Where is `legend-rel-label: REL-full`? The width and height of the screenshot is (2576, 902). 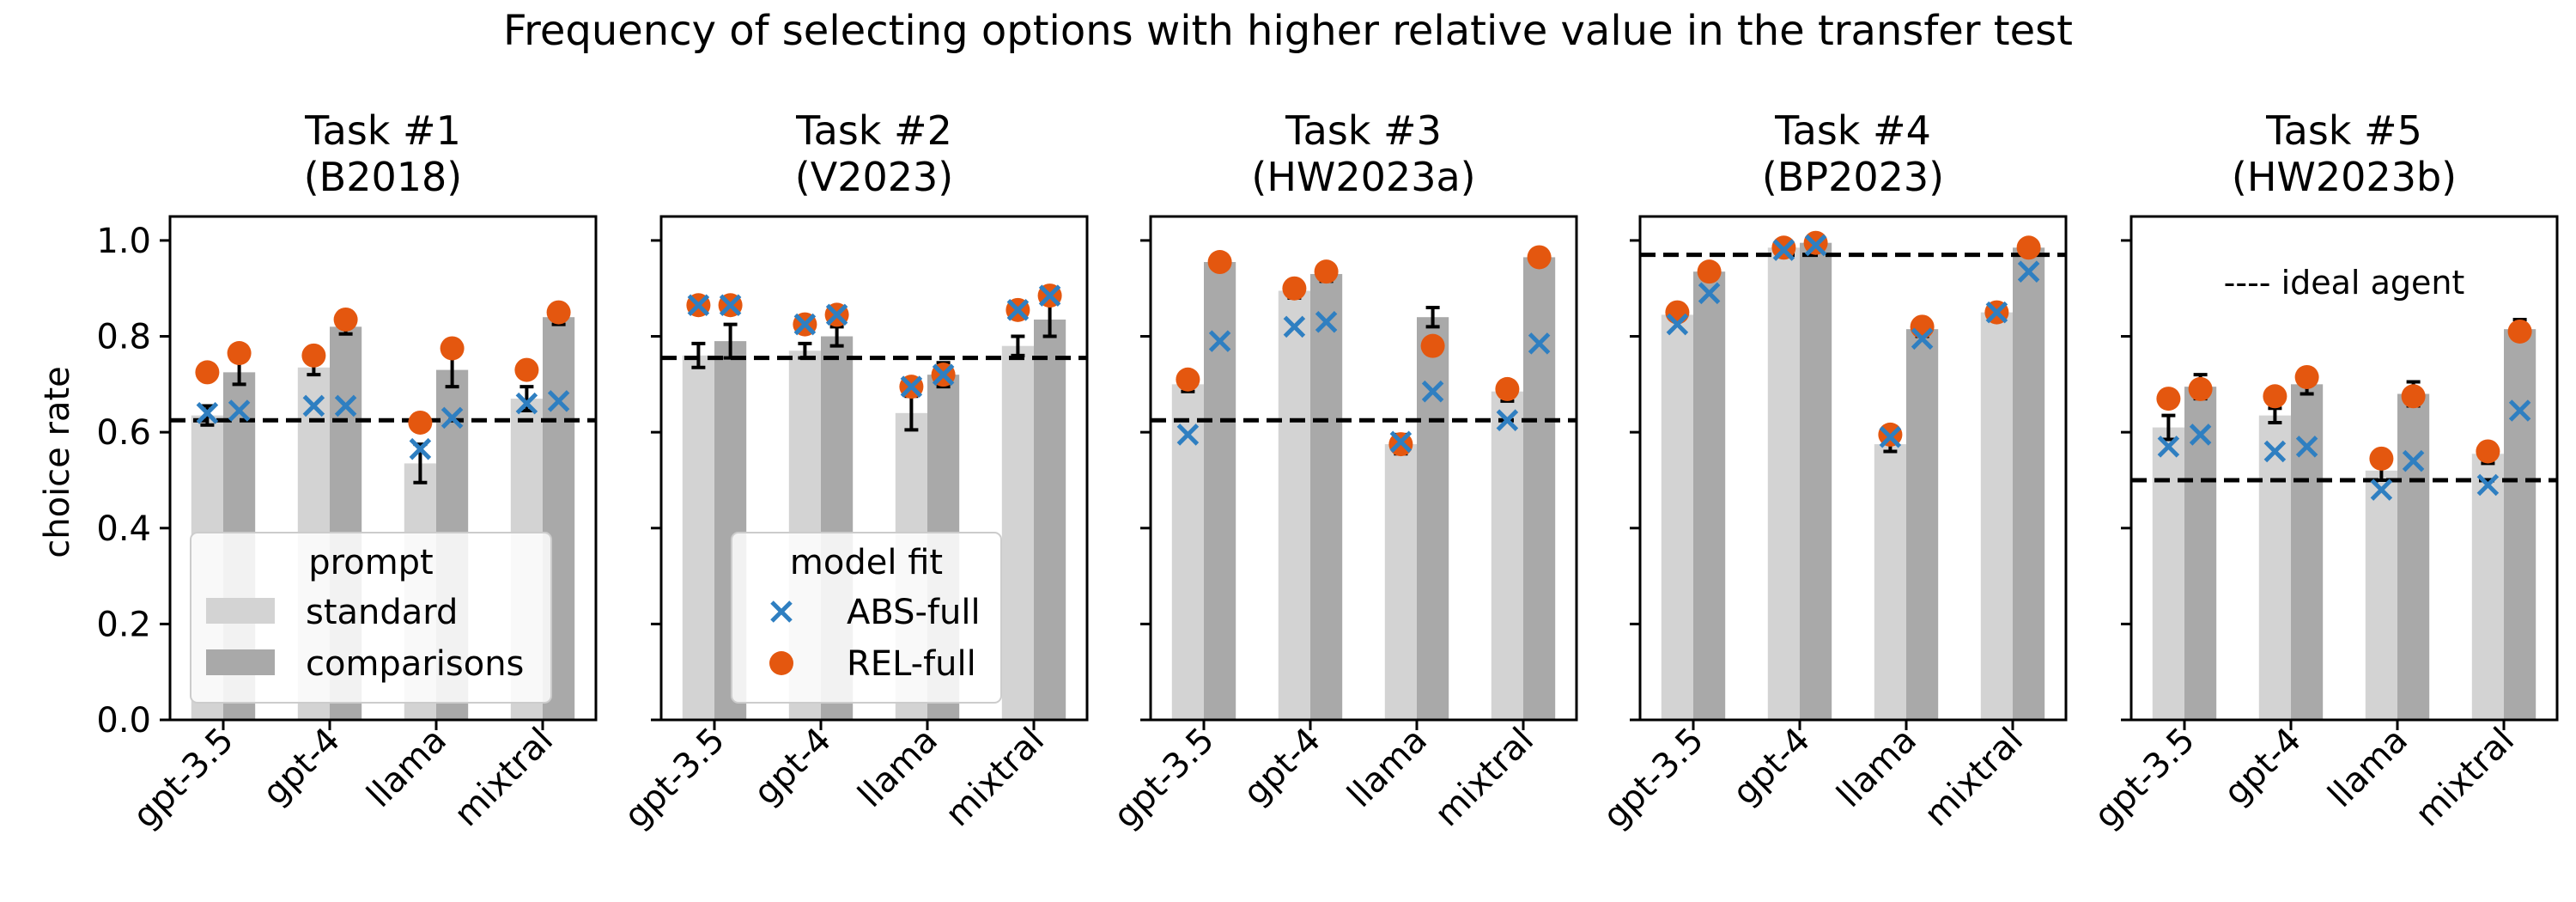
legend-rel-label: REL-full is located at coordinates (911, 664).